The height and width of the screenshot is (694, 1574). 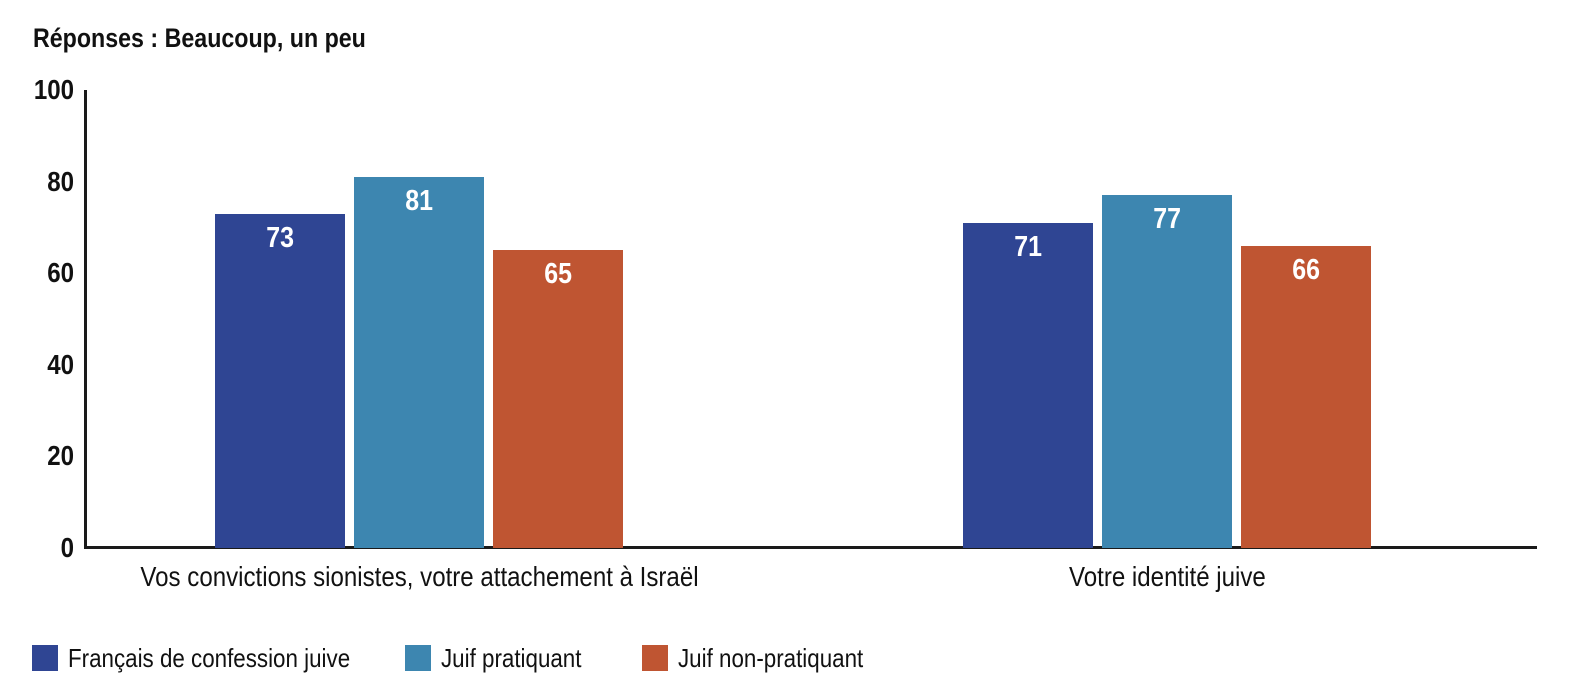 I want to click on y-axis-tick-label: 80, so click(x=60, y=181).